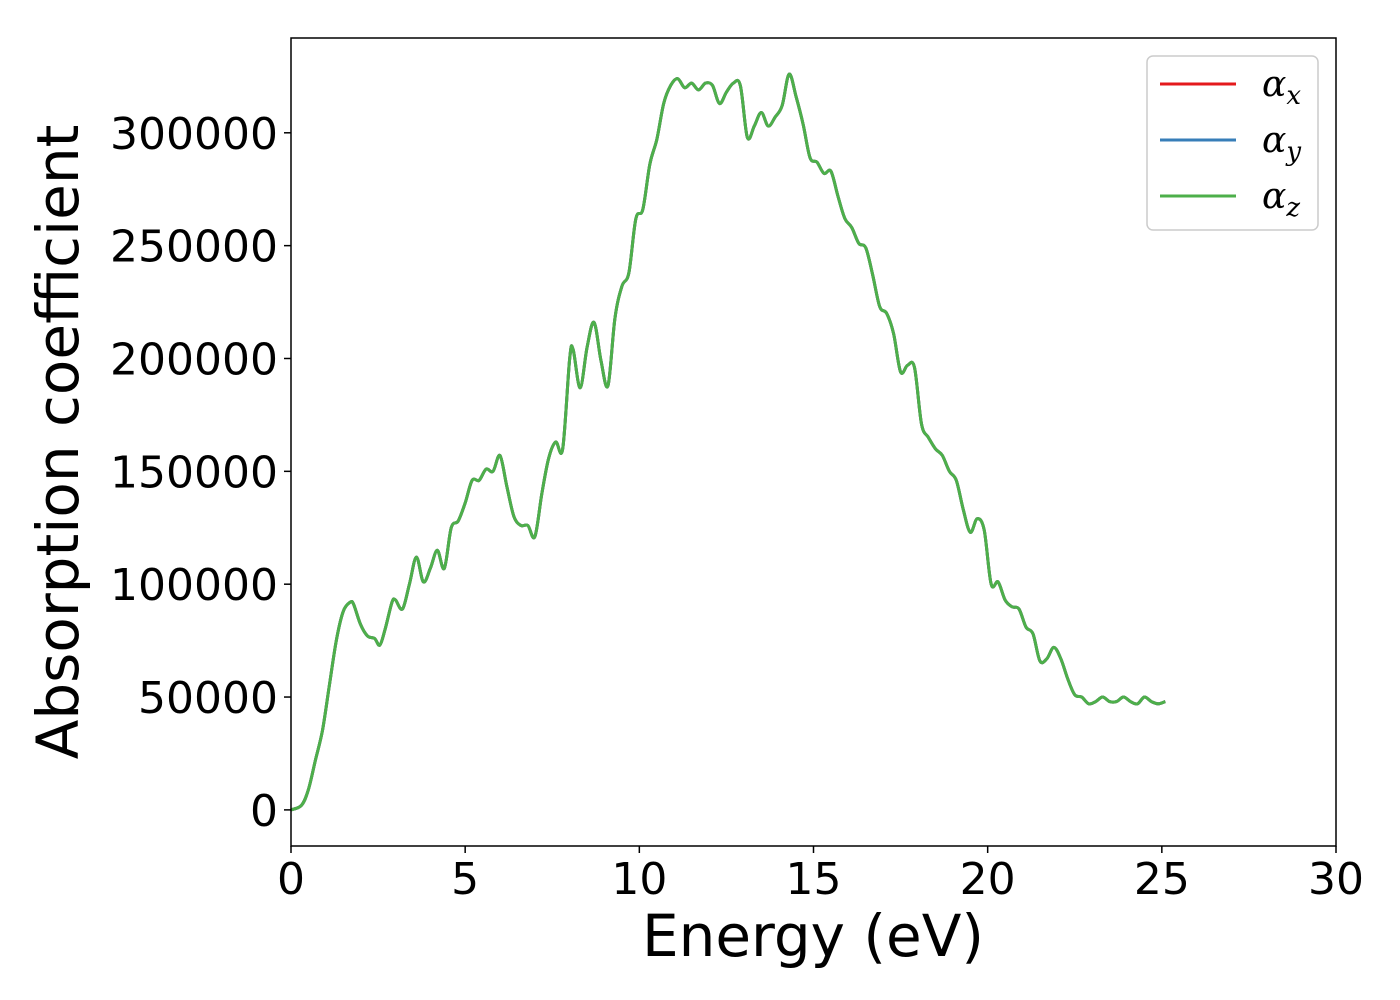 The image size is (1400, 1000). What do you see at coordinates (1336, 879) in the screenshot?
I see `x-tick-label: 30` at bounding box center [1336, 879].